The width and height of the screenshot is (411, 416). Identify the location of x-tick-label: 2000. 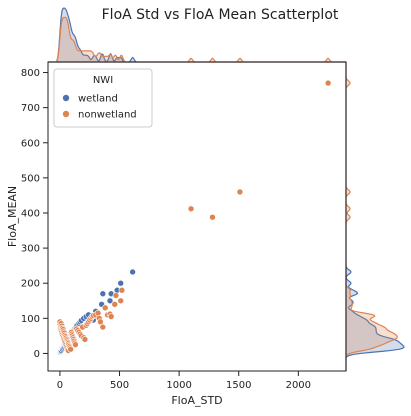
(298, 385).